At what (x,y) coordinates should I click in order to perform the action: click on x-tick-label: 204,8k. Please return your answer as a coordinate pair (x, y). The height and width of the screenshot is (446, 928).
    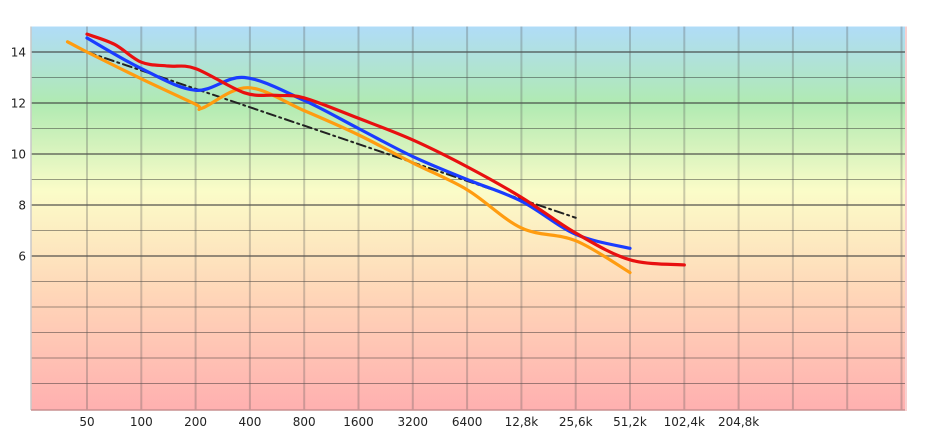
    Looking at the image, I should click on (738, 422).